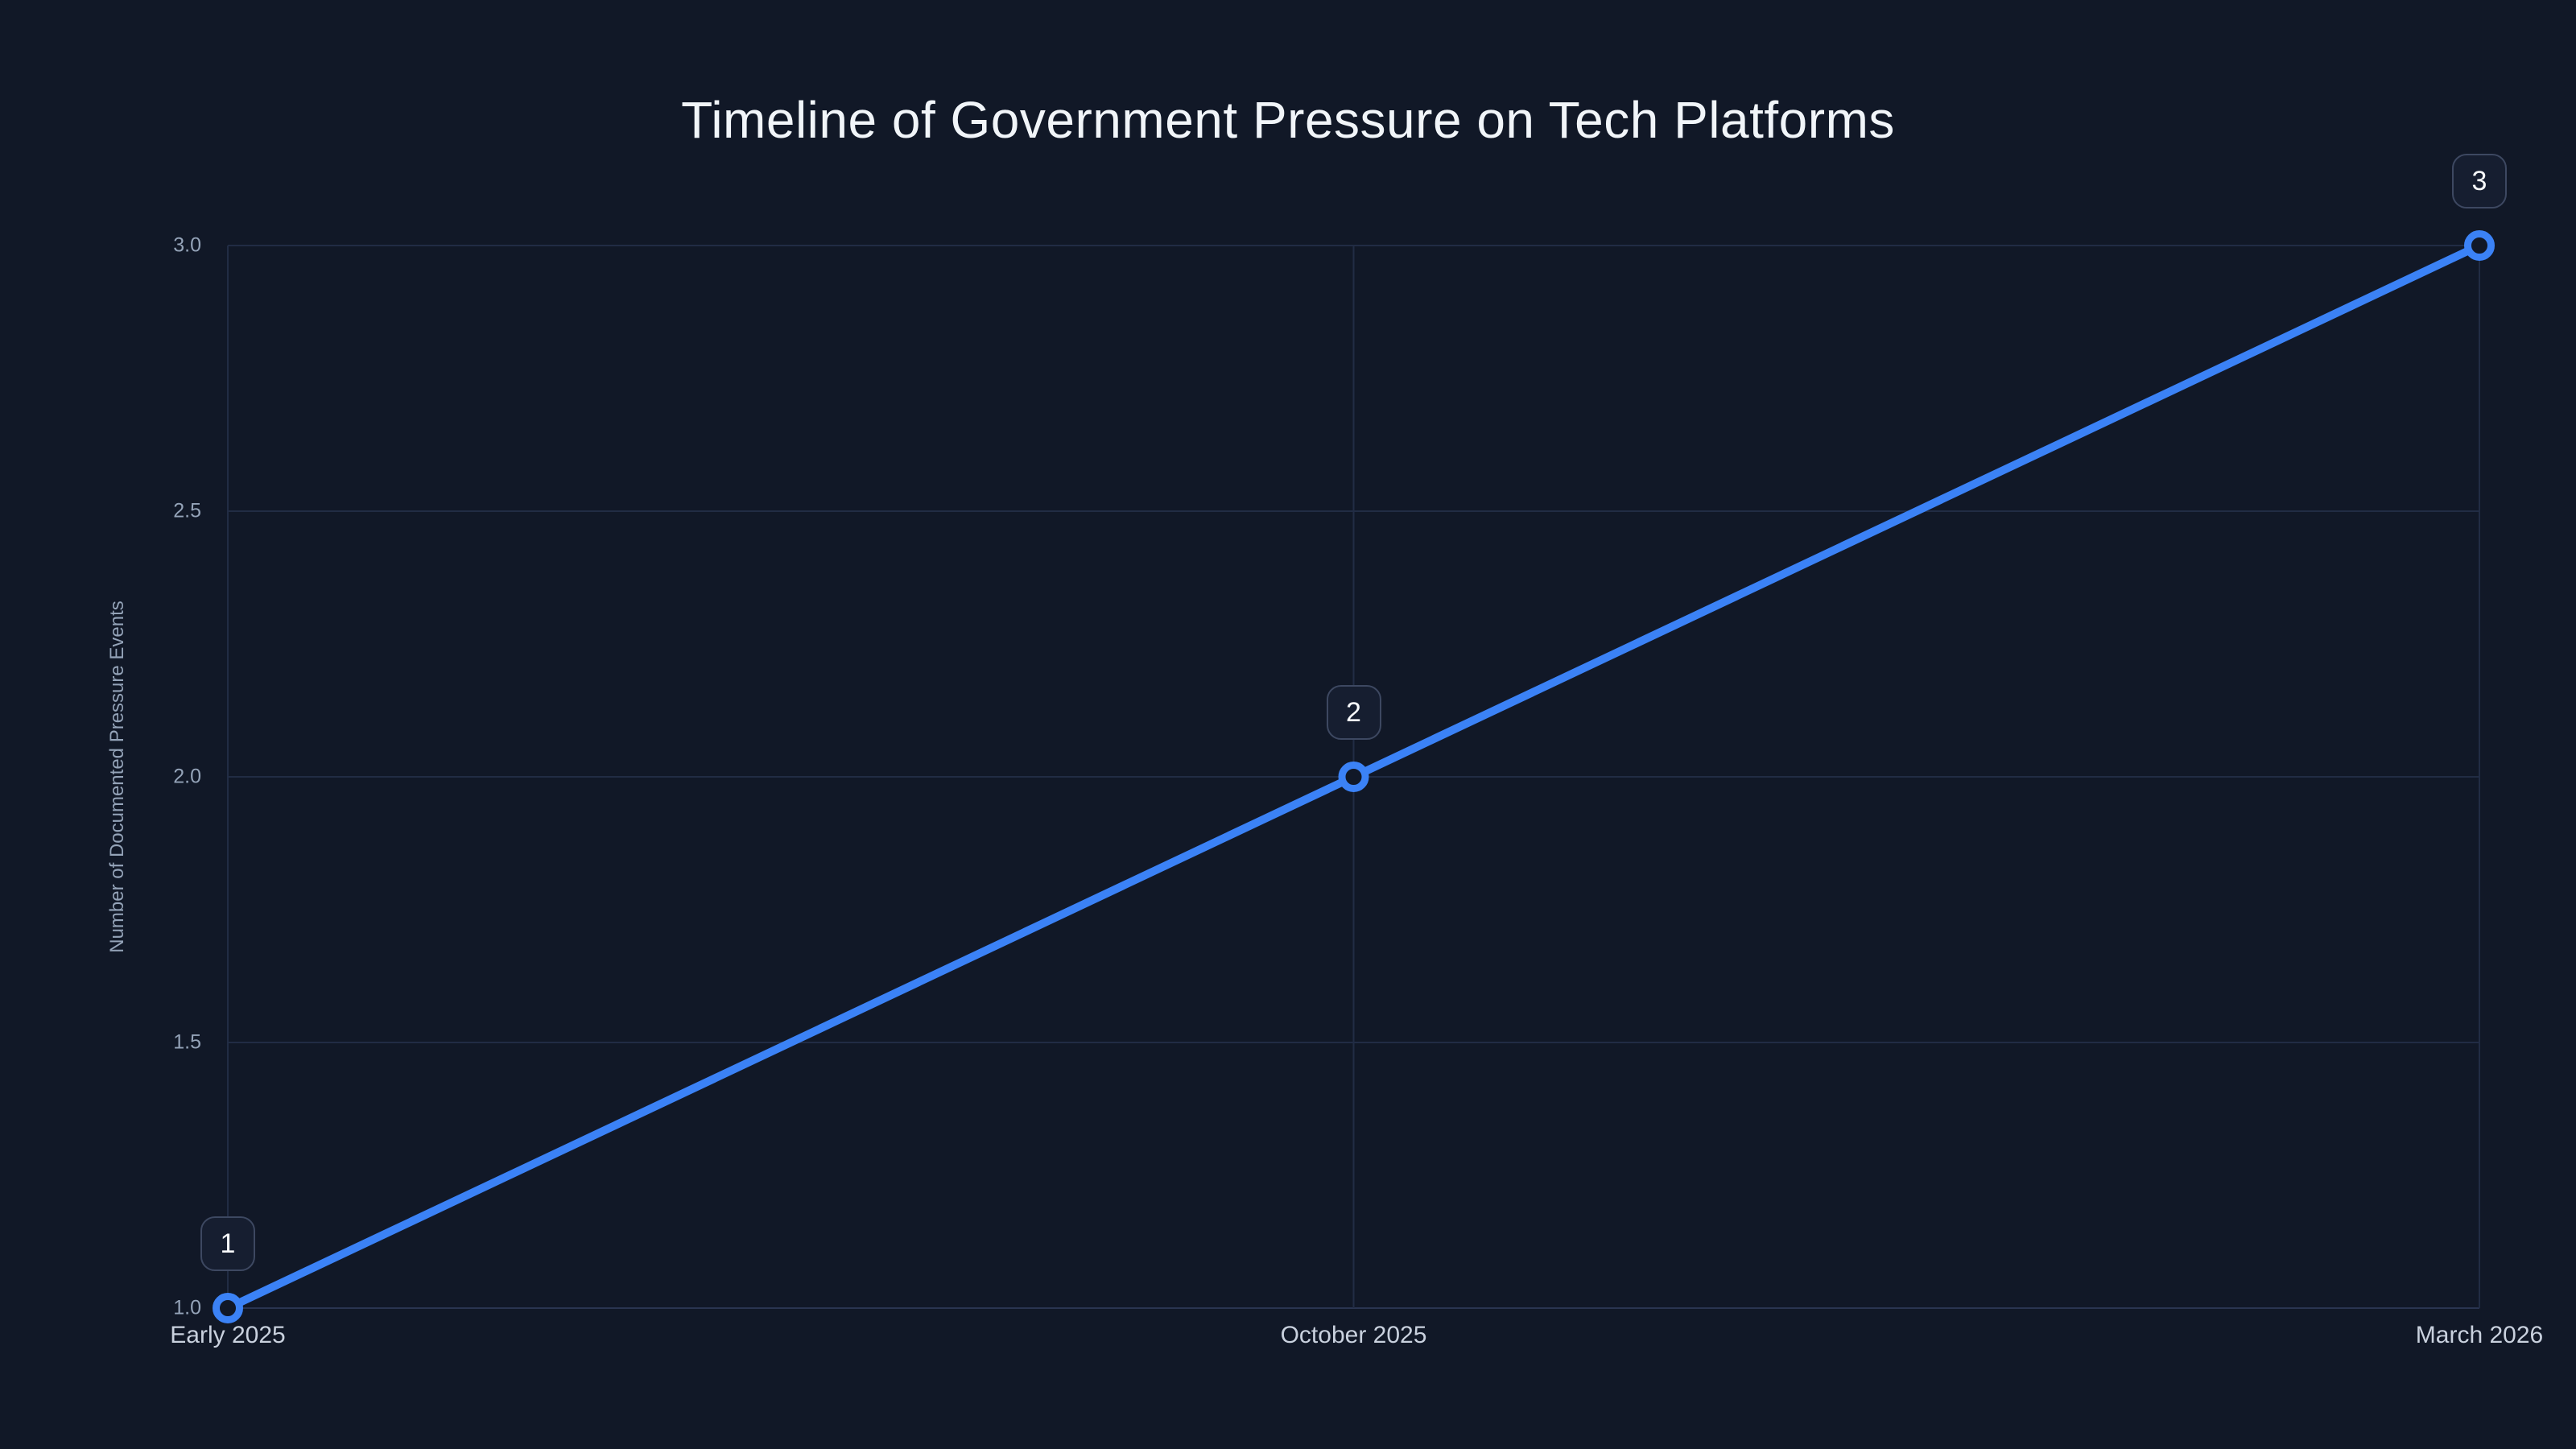 This screenshot has height=1449, width=2576. What do you see at coordinates (2479, 1335) in the screenshot?
I see `x-tick-label: March 2026` at bounding box center [2479, 1335].